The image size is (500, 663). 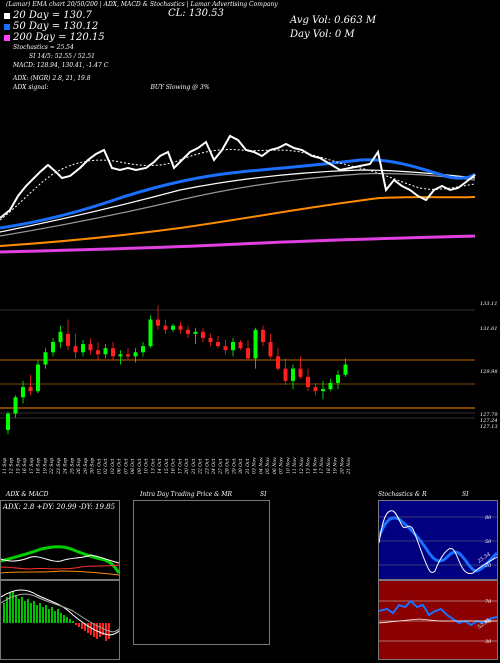 What do you see at coordinates (322, 34) in the screenshot?
I see `day-vol: Day Vol: 0 M` at bounding box center [322, 34].